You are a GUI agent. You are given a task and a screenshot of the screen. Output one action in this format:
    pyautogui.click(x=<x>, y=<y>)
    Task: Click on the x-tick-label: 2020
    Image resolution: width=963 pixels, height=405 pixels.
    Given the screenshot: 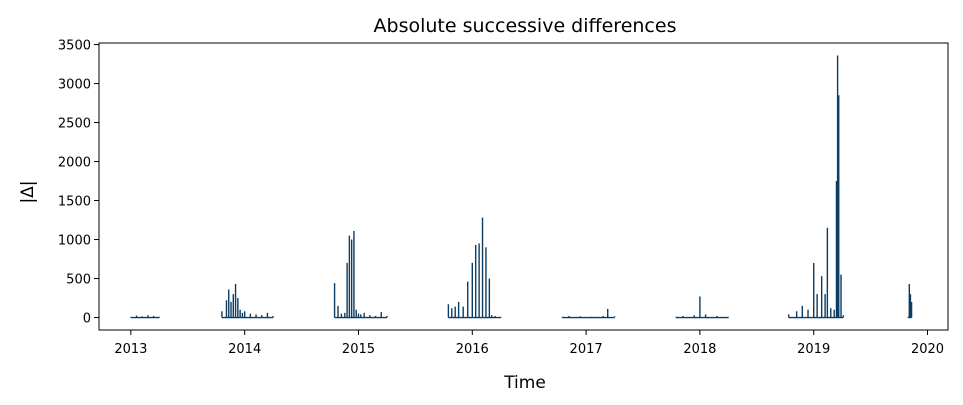 What is the action you would take?
    pyautogui.click(x=927, y=349)
    